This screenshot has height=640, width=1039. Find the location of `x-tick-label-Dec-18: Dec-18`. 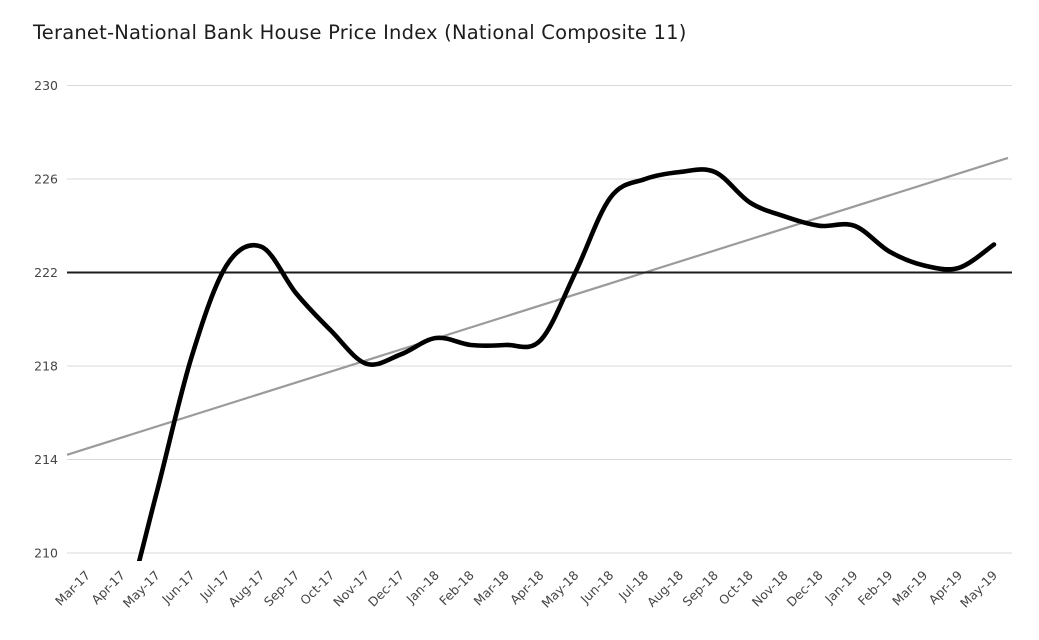

x-tick-label-Dec-18: Dec-18 is located at coordinates (805, 588).